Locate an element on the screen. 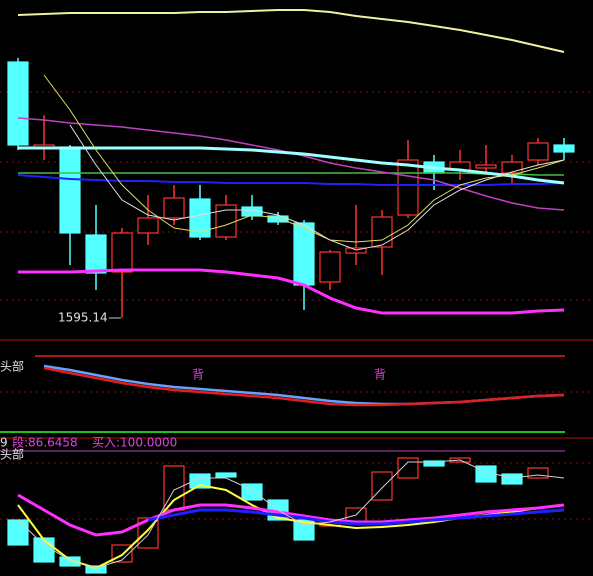 This screenshot has width=593, height=576. indicator-title: 买入:100.0000 is located at coordinates (134, 443).